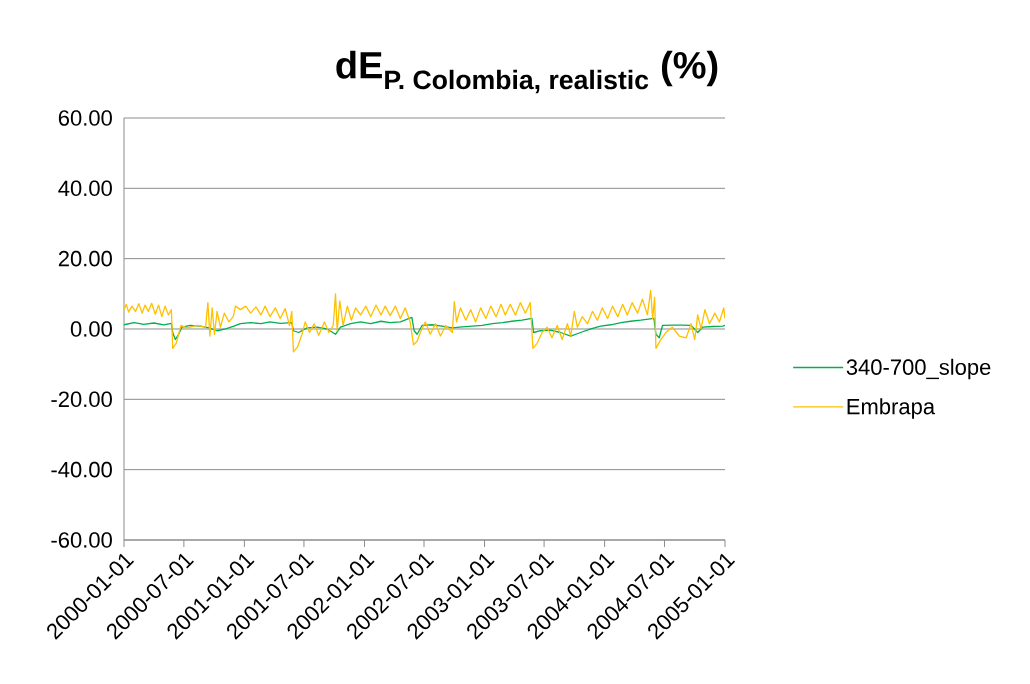 The height and width of the screenshot is (684, 1030). Describe the element at coordinates (91, 329) in the screenshot. I see `y-tick-label: 0.00` at that location.